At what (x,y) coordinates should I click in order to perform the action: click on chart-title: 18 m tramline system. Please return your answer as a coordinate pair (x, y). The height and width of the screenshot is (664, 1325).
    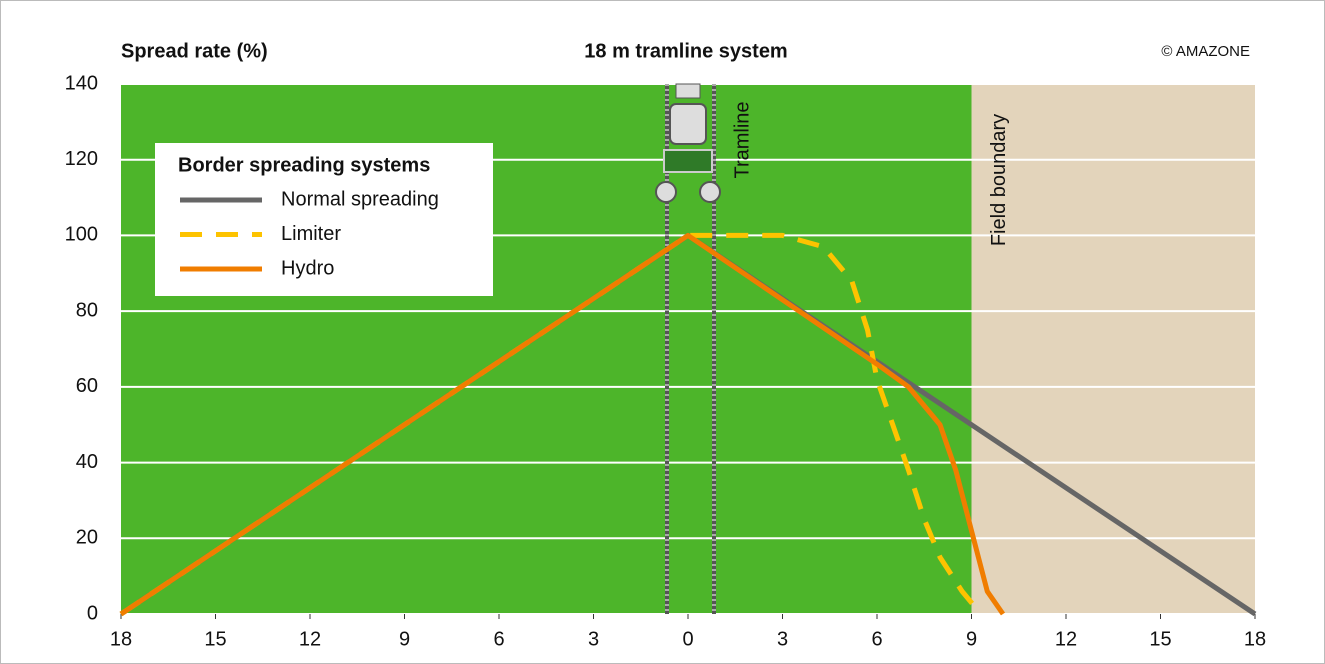
    Looking at the image, I should click on (685, 51).